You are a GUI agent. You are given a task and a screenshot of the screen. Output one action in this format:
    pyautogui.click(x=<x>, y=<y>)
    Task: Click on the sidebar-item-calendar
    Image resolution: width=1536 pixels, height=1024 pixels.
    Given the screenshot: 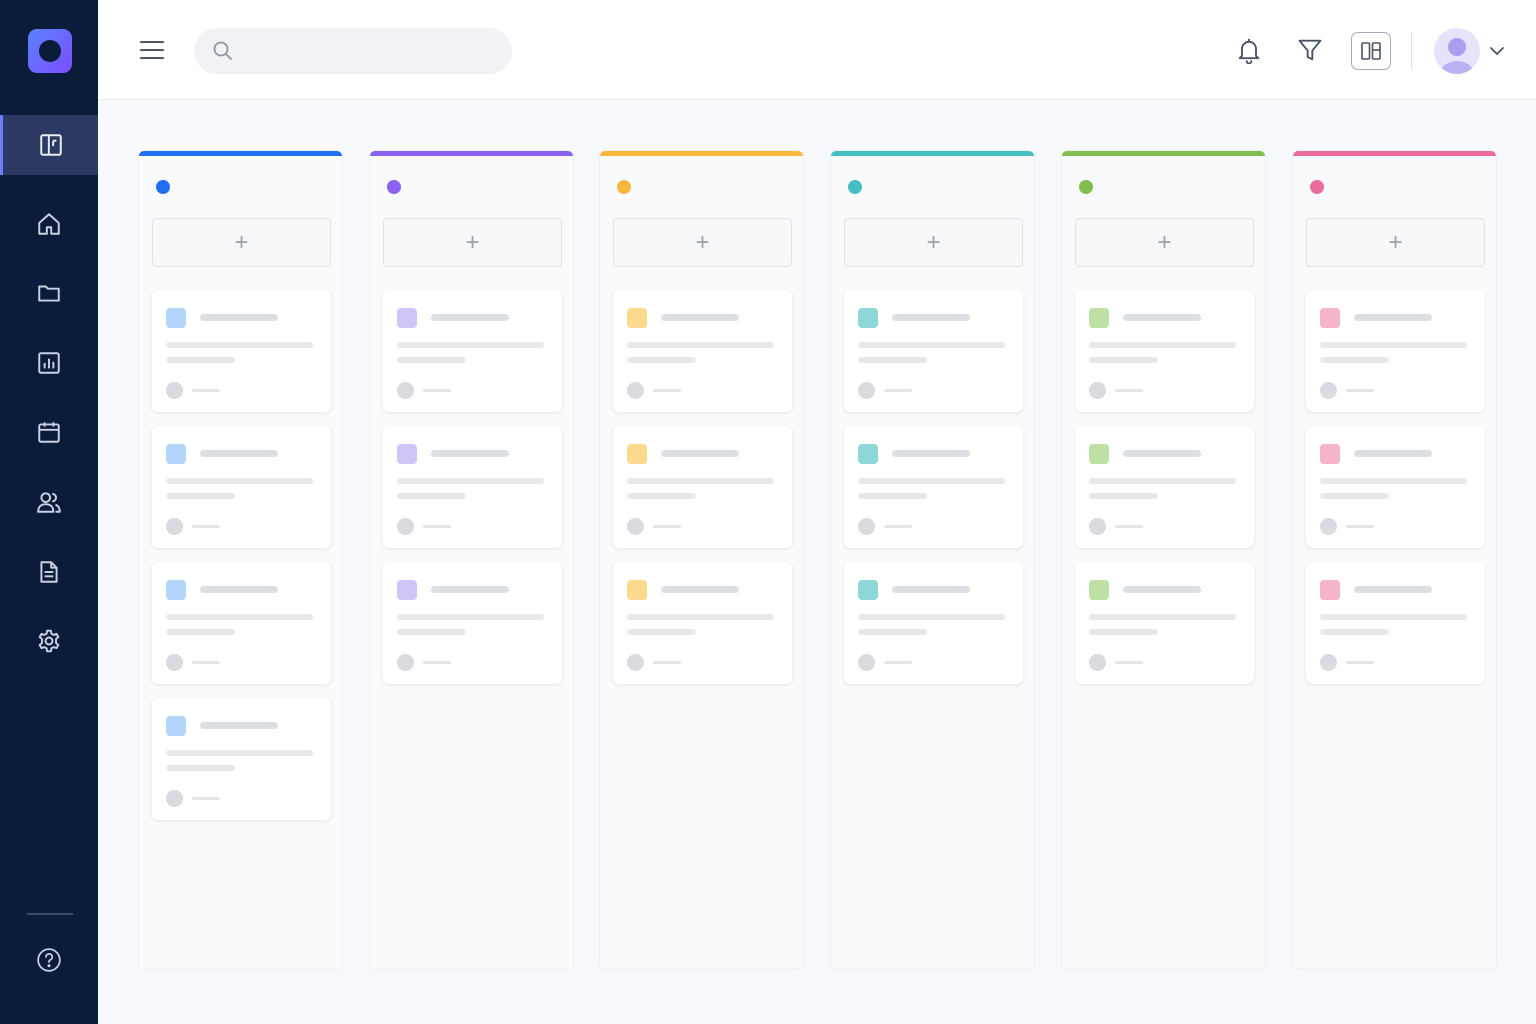 What is the action you would take?
    pyautogui.click(x=49, y=432)
    